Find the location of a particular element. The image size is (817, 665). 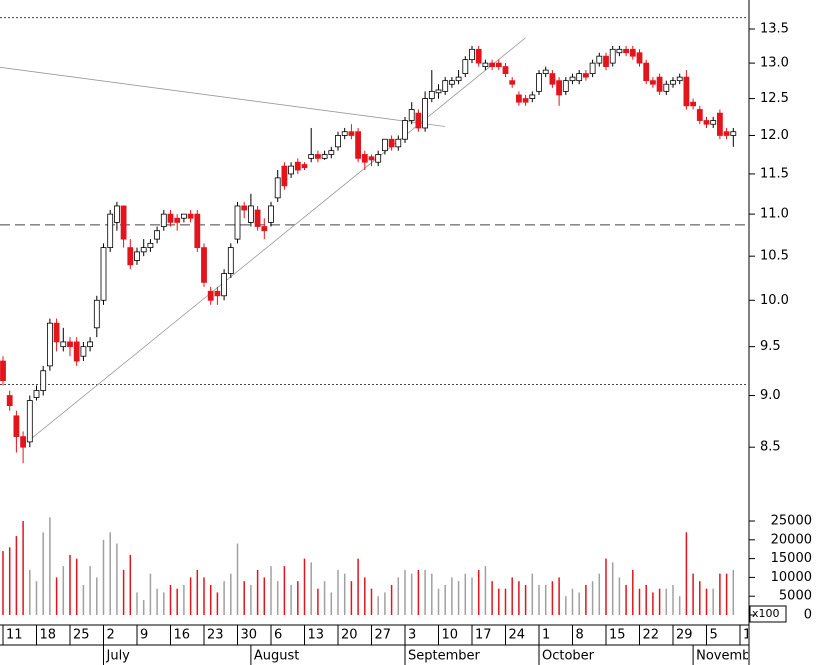

x-tick-label: 18 is located at coordinates (48, 635).